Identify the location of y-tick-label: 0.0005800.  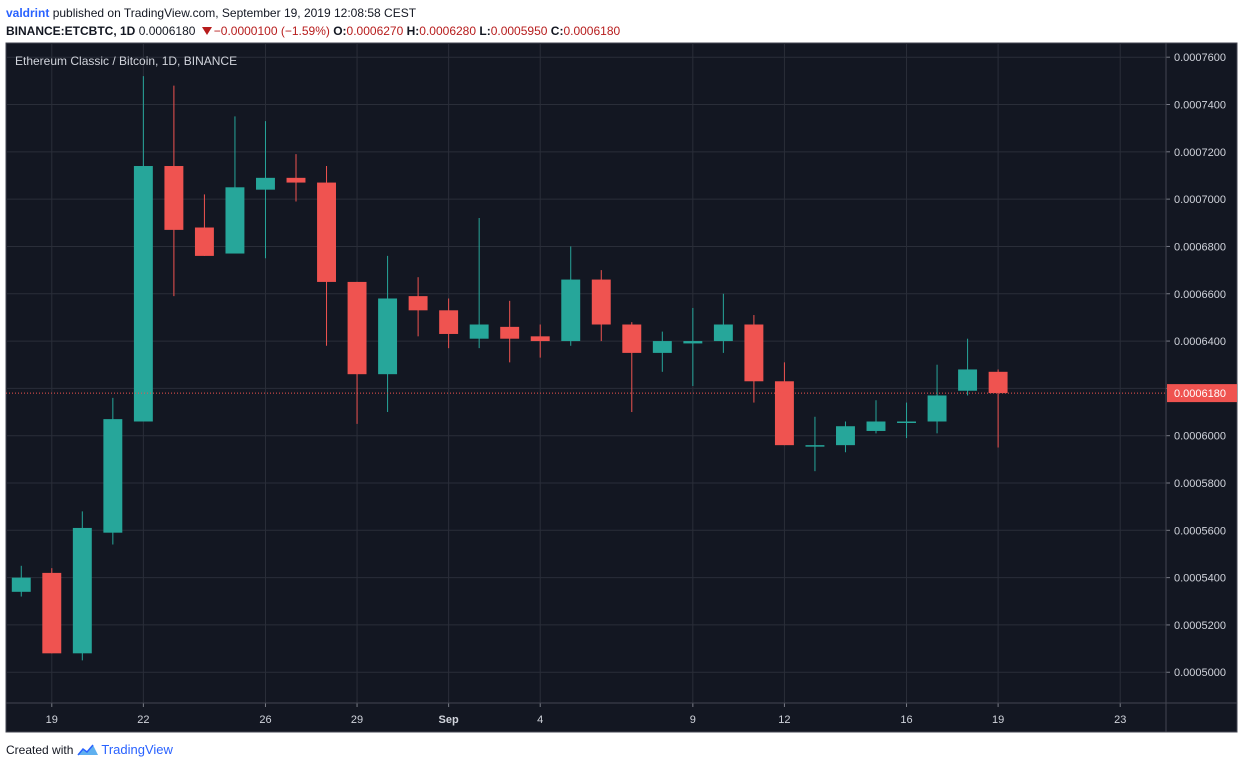
(1200, 484).